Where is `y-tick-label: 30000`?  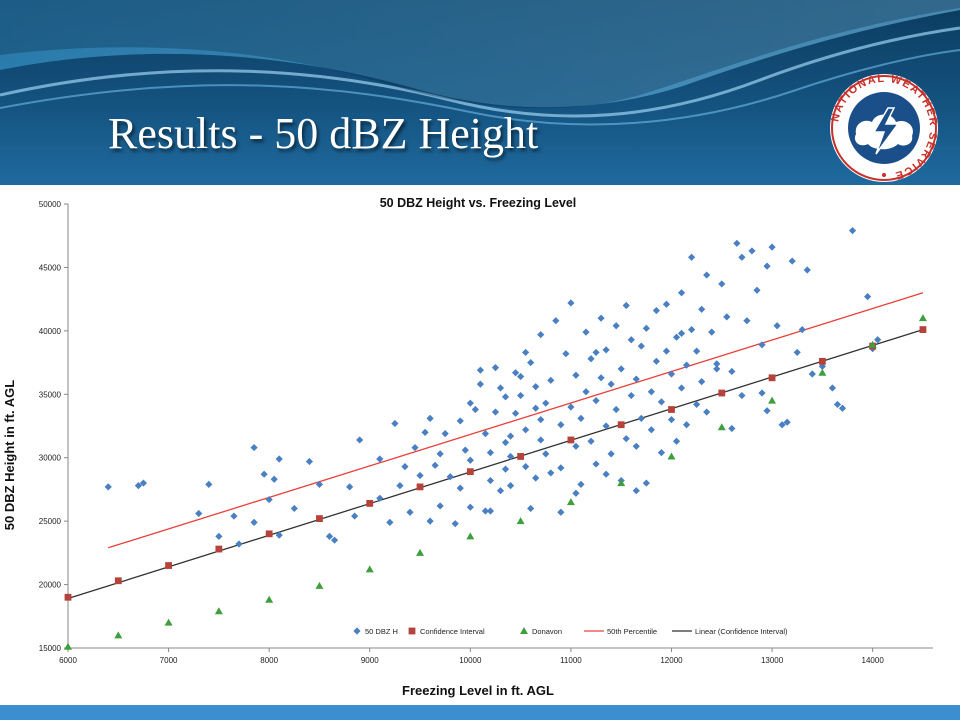 y-tick-label: 30000 is located at coordinates (50, 458).